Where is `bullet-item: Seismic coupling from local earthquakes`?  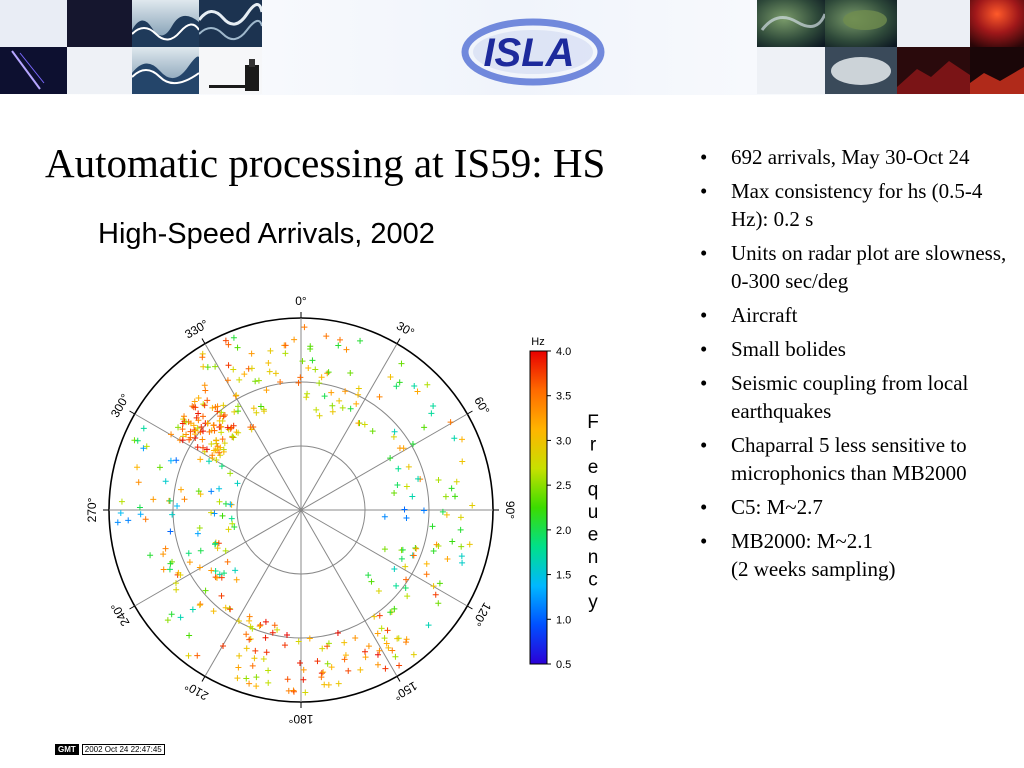 bullet-item: Seismic coupling from local earthquakes is located at coordinates (855, 397).